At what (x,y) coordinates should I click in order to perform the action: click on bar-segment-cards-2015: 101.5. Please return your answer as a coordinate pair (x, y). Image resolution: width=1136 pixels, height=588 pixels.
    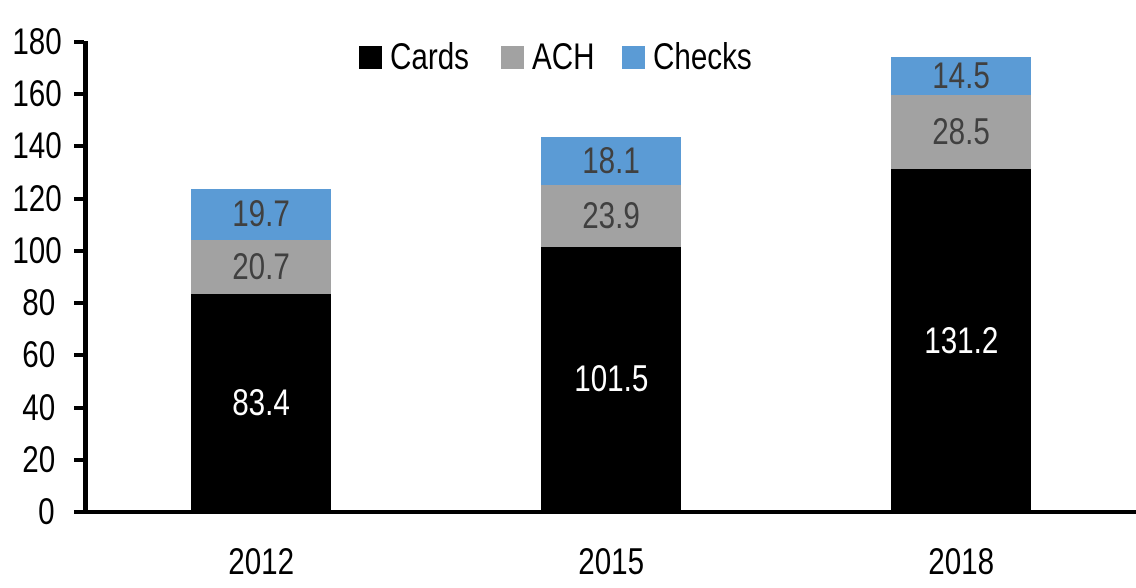
    Looking at the image, I should click on (611, 379).